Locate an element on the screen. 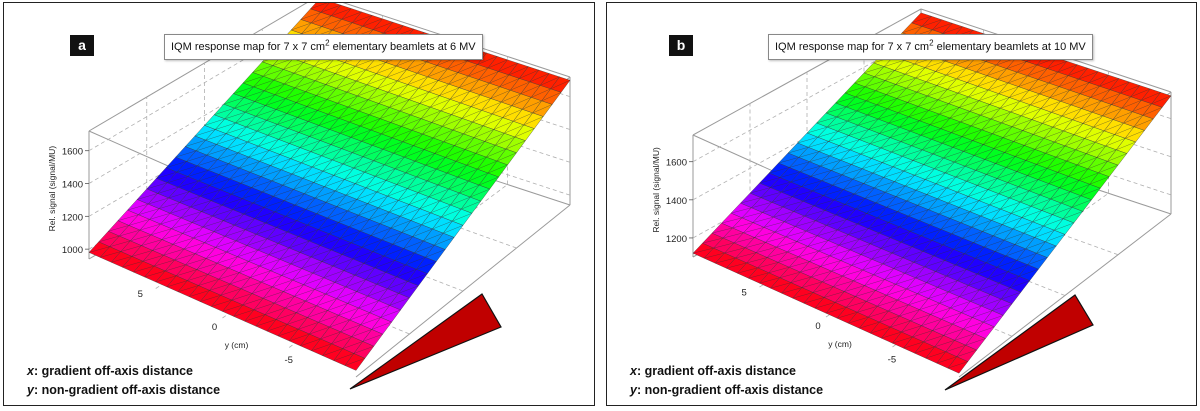 The height and width of the screenshot is (411, 1200). legend-y-description: y: non-gradient off-axis distance is located at coordinates (726, 390).